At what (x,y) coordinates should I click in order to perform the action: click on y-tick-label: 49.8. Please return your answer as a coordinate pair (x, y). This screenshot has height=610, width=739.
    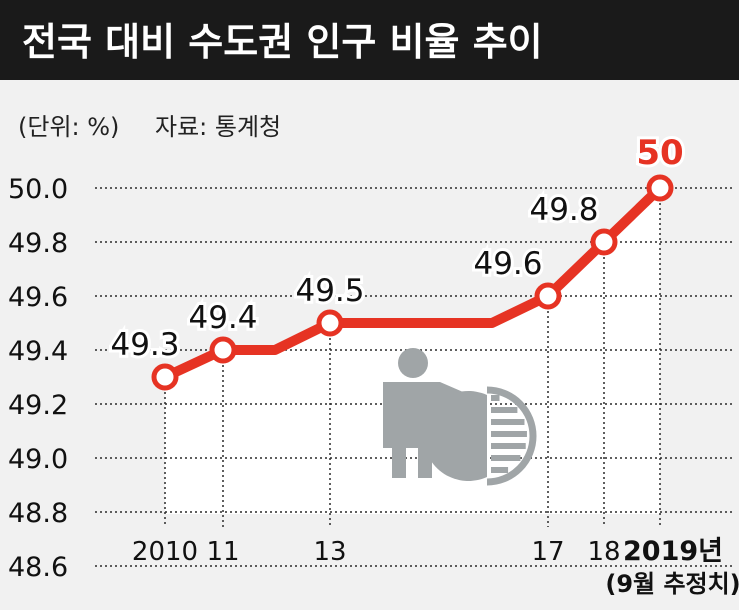
    Looking at the image, I should click on (38, 243).